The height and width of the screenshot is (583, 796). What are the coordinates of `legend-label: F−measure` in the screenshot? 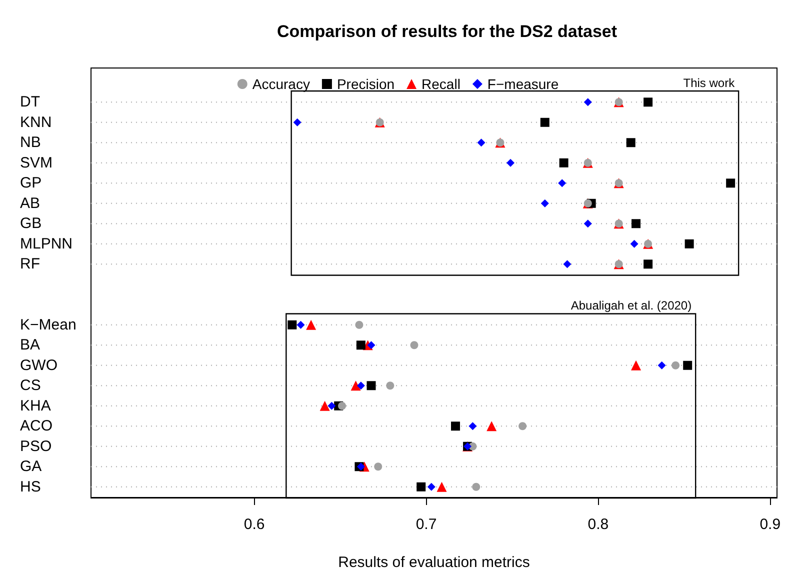 It's located at (523, 84).